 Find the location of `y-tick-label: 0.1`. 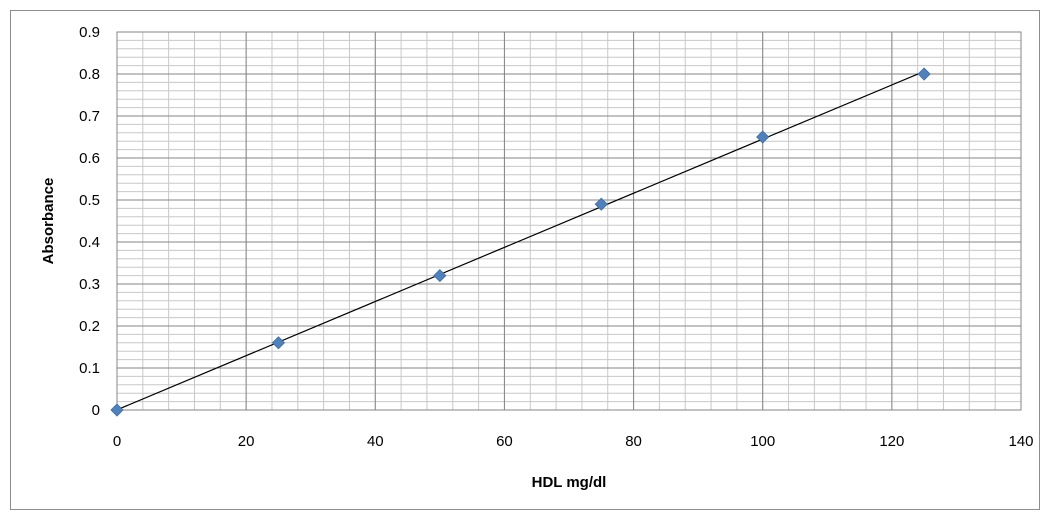

y-tick-label: 0.1 is located at coordinates (89, 368).